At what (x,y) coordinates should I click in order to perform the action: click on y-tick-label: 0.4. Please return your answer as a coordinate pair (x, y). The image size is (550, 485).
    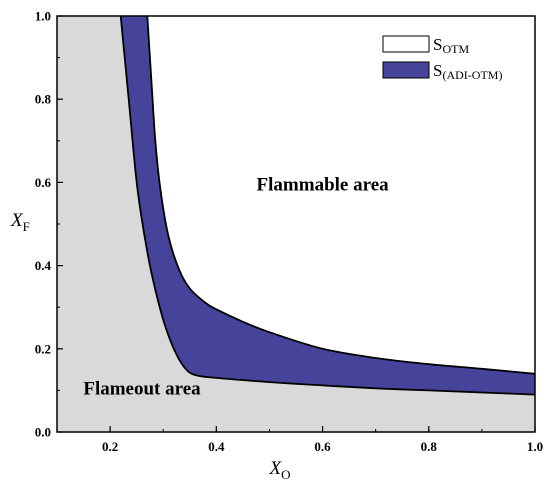
    Looking at the image, I should click on (43, 265).